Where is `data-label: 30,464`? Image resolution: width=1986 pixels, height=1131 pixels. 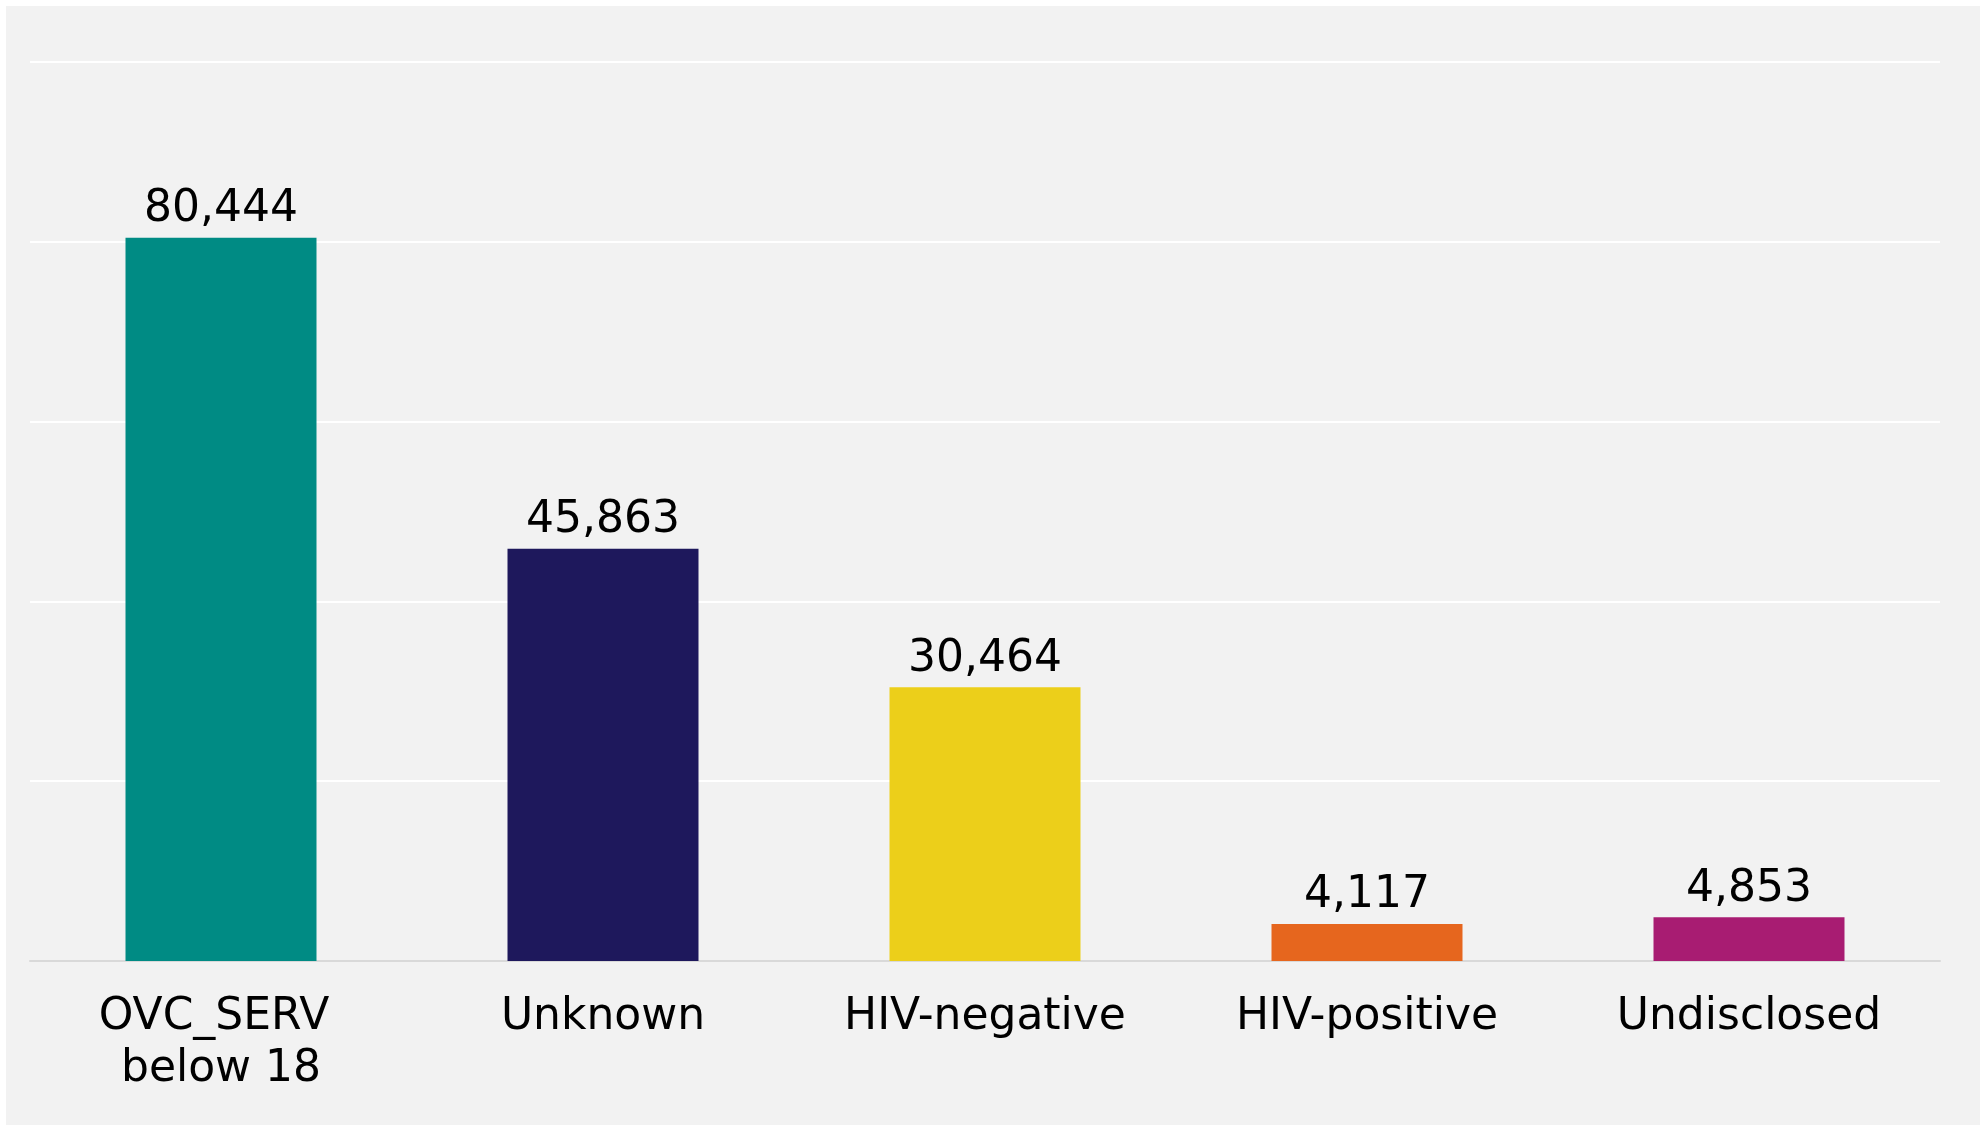 data-label: 30,464 is located at coordinates (985, 655).